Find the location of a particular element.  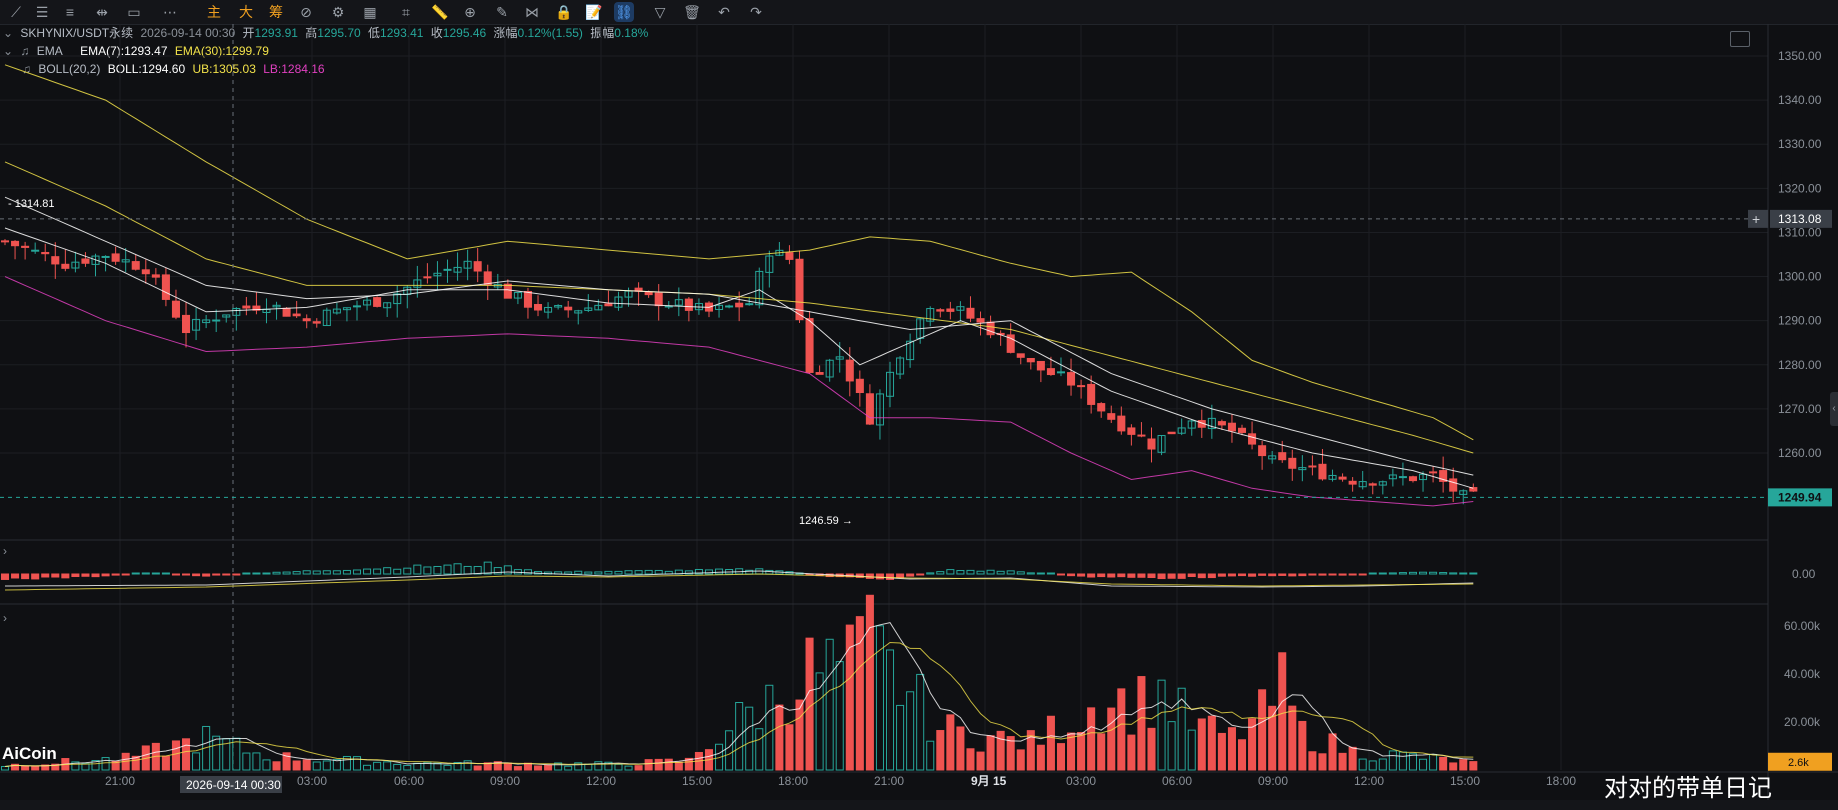

time-tick-label: 03:00 is located at coordinates (1081, 781).